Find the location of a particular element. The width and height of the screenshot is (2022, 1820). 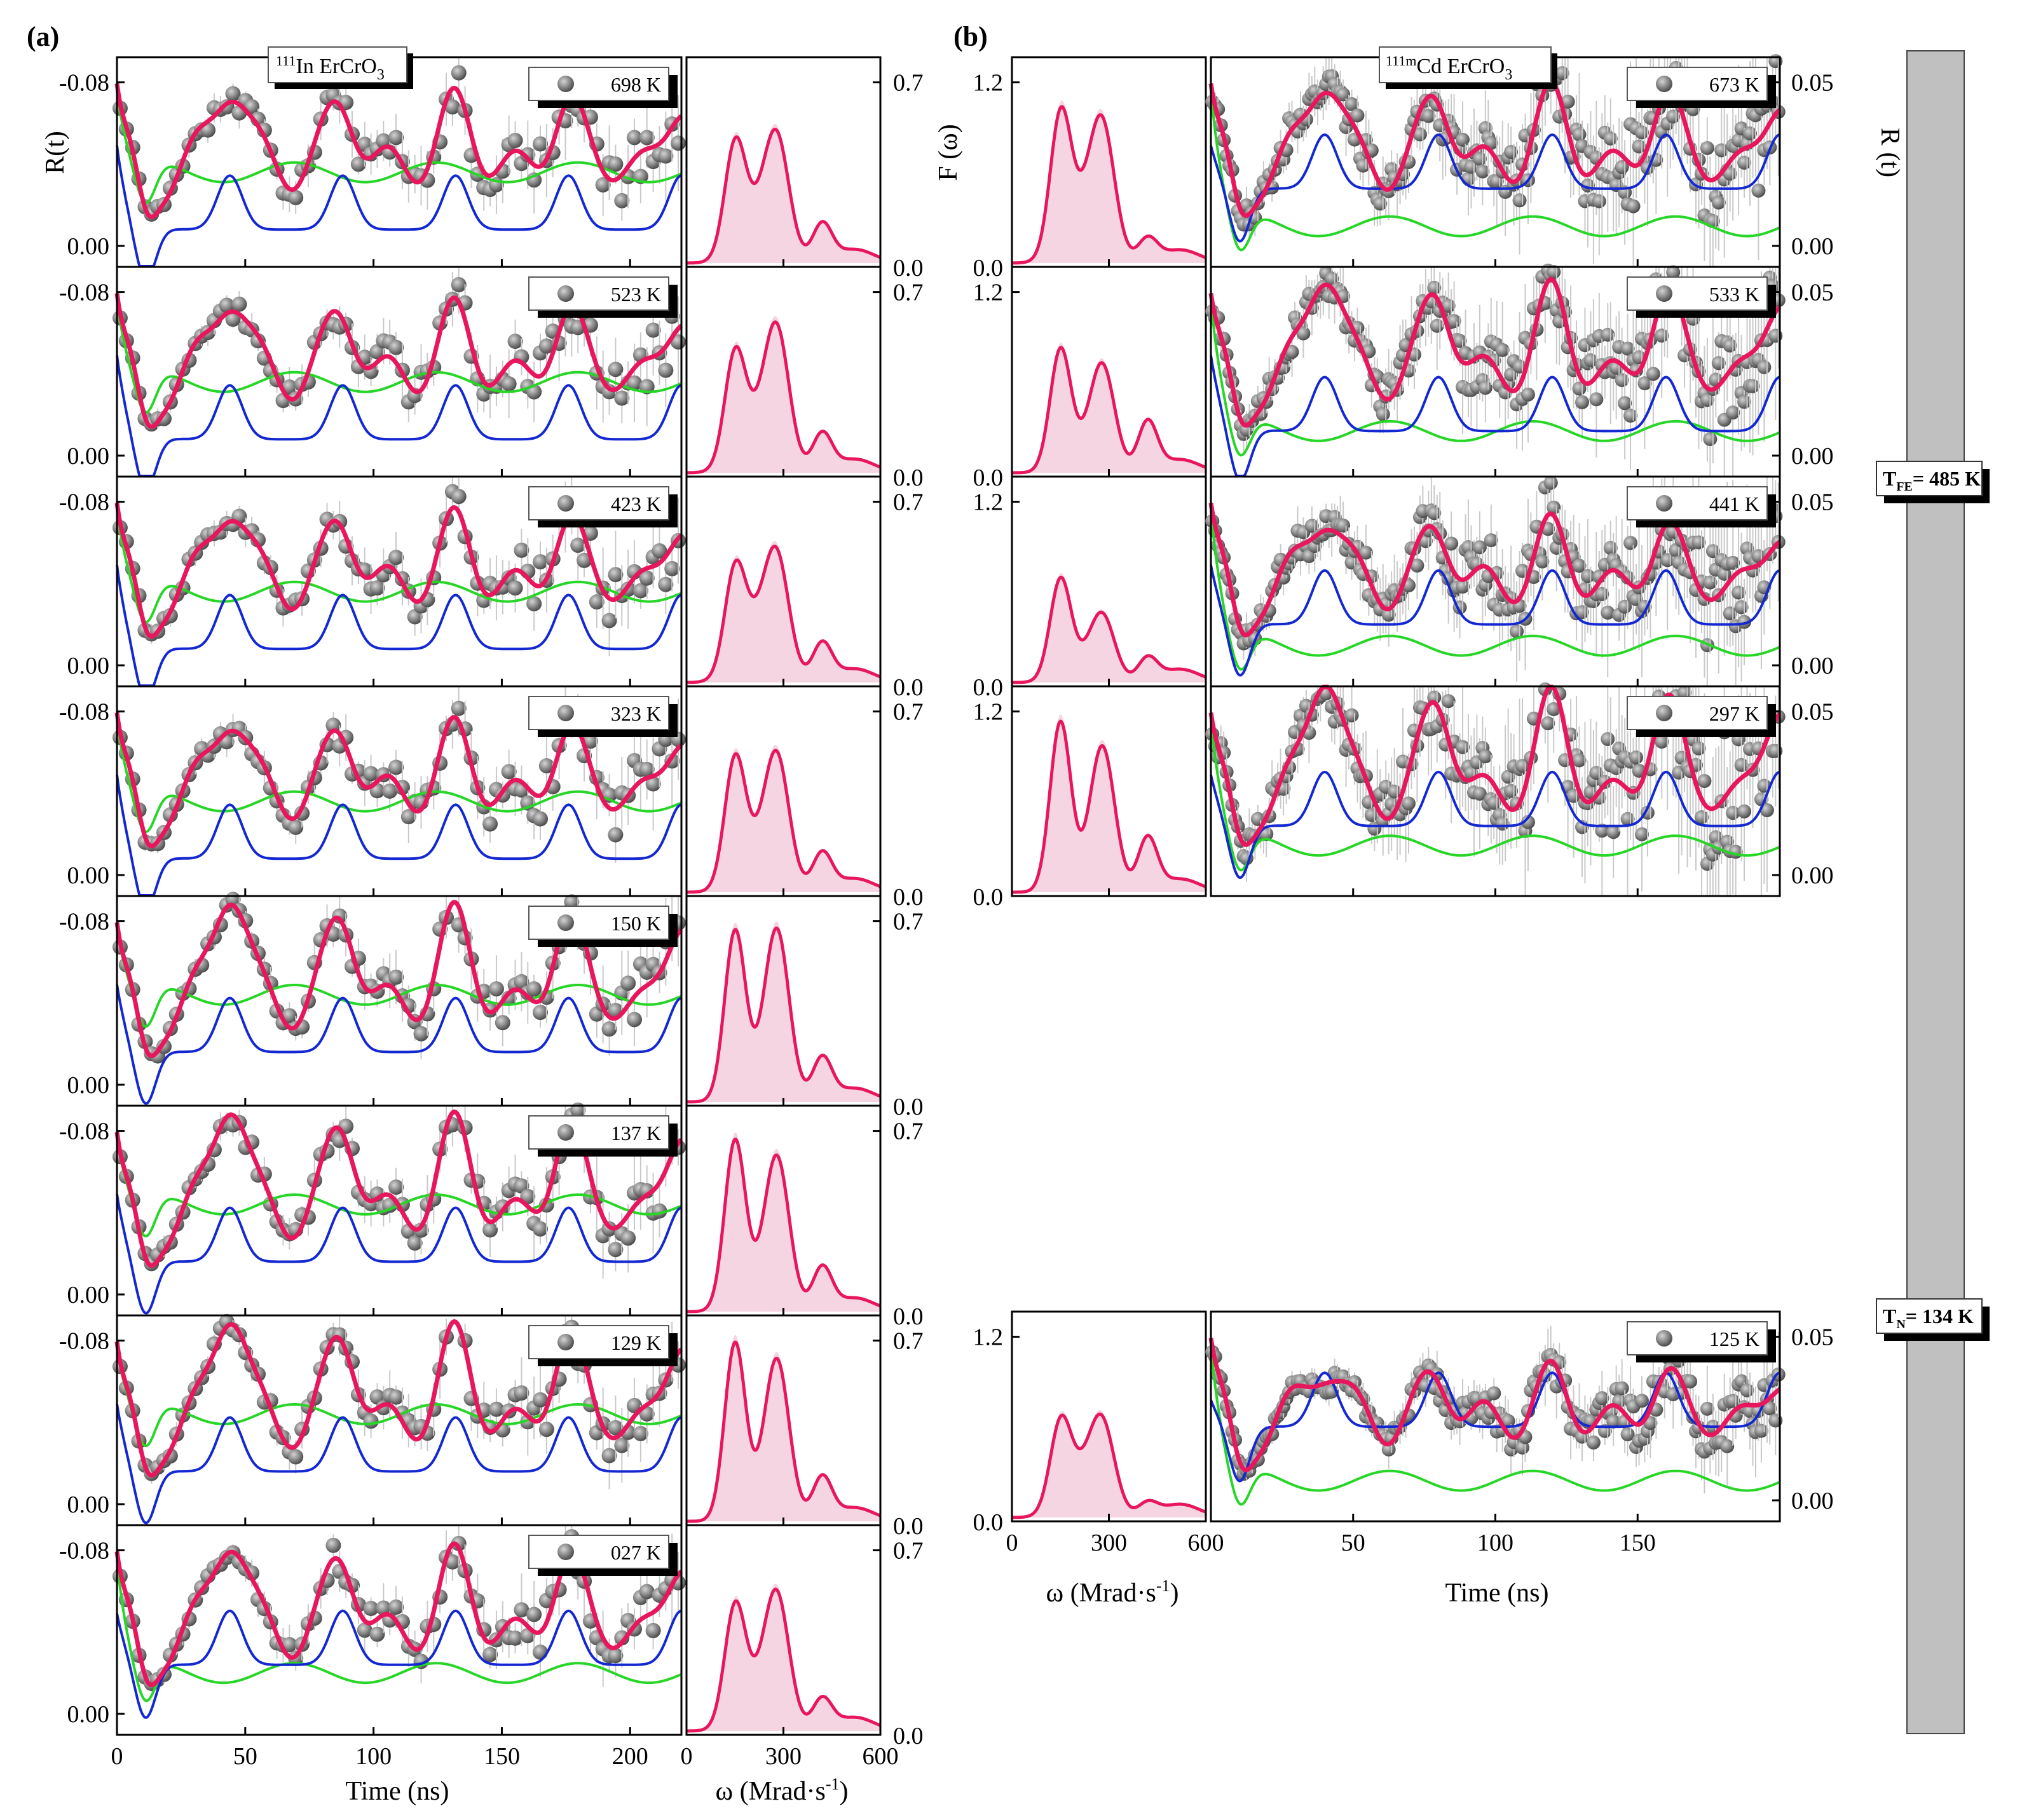

b-freq-panel-2: 1.2 0.0 is located at coordinates (1090, 378).